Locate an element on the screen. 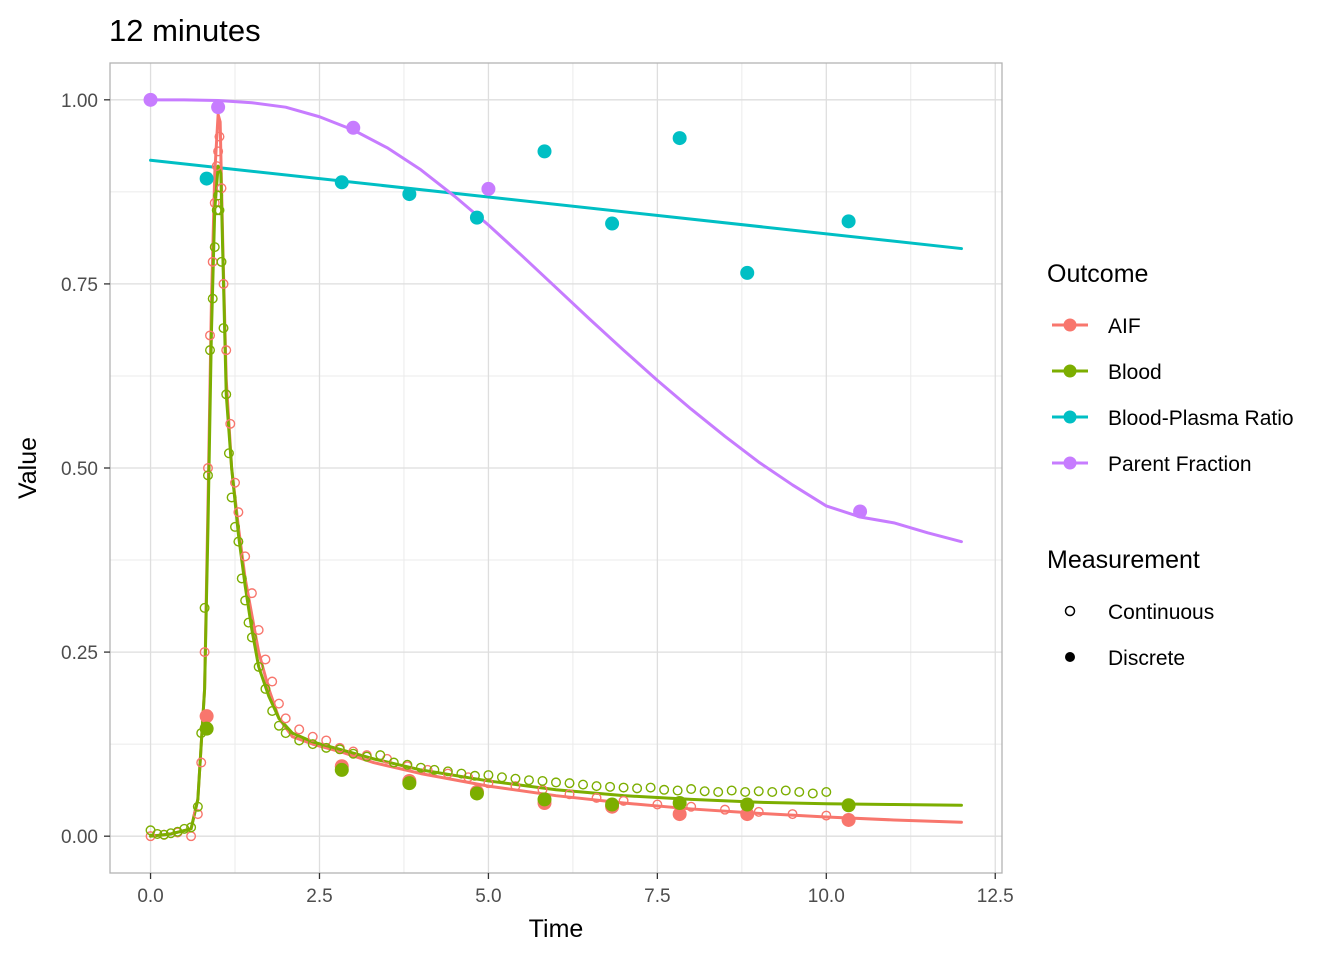 Image resolution: width=1344 pixels, height=965 pixels. legend-key-filled-circle is located at coordinates (1070, 657).